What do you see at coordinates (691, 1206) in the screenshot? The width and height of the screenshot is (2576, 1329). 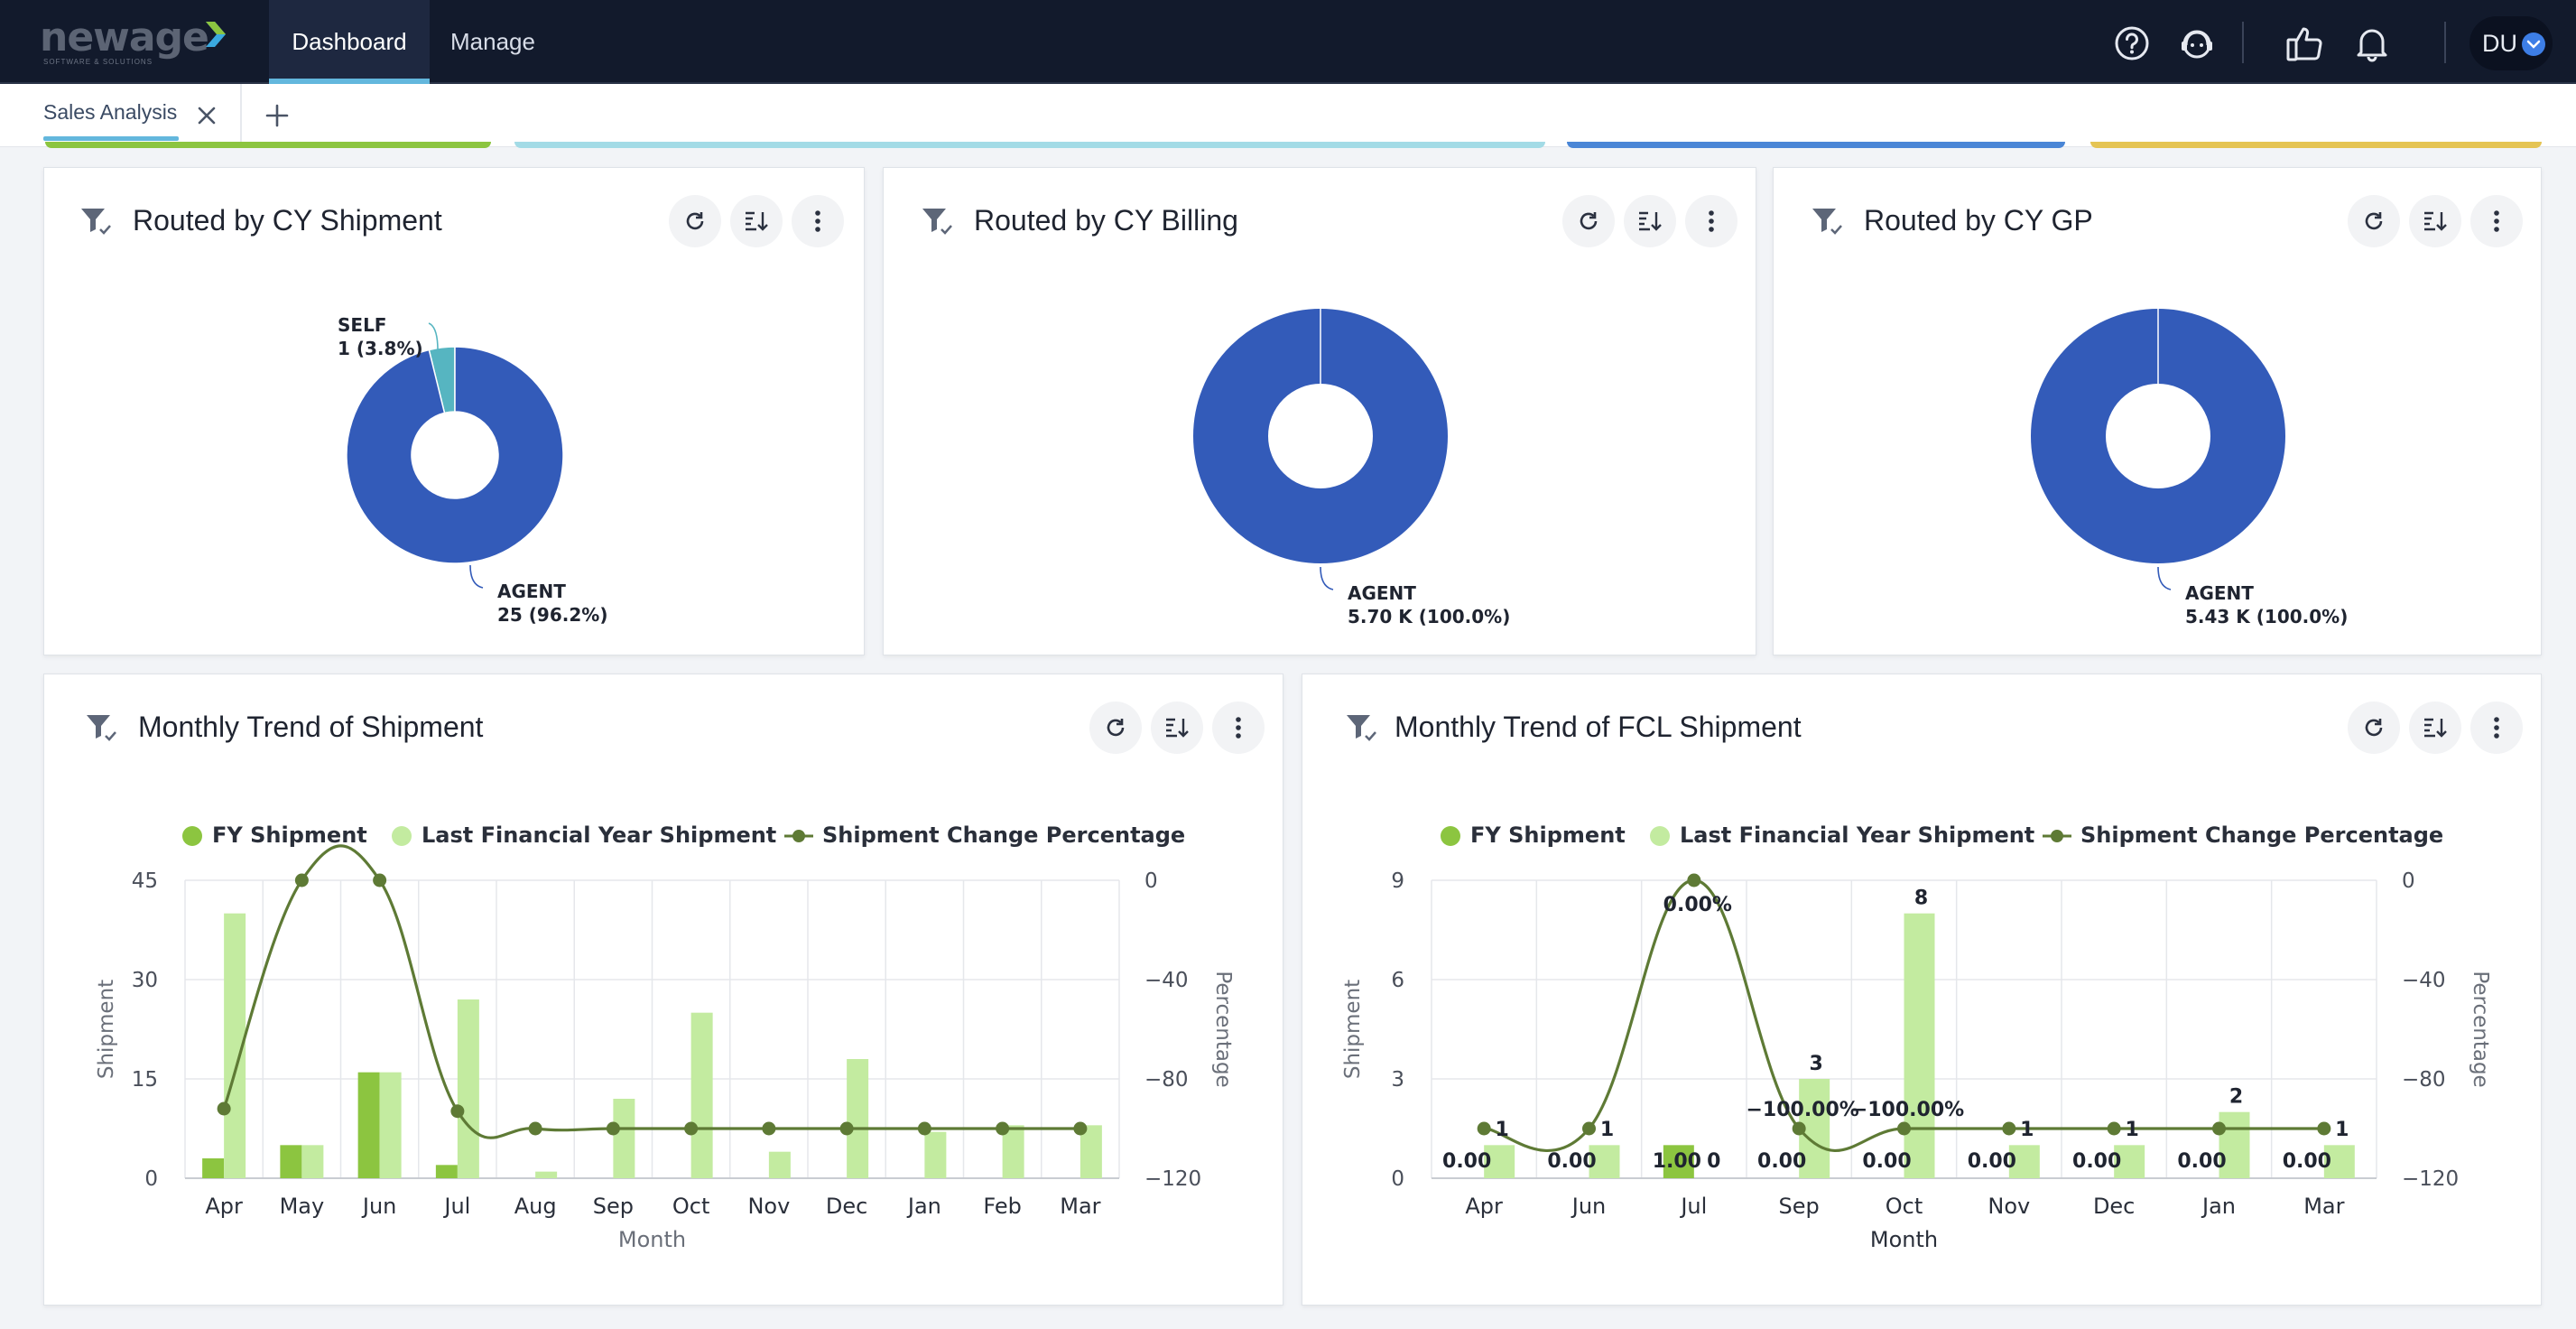 I see `x-tick-label: Oct` at bounding box center [691, 1206].